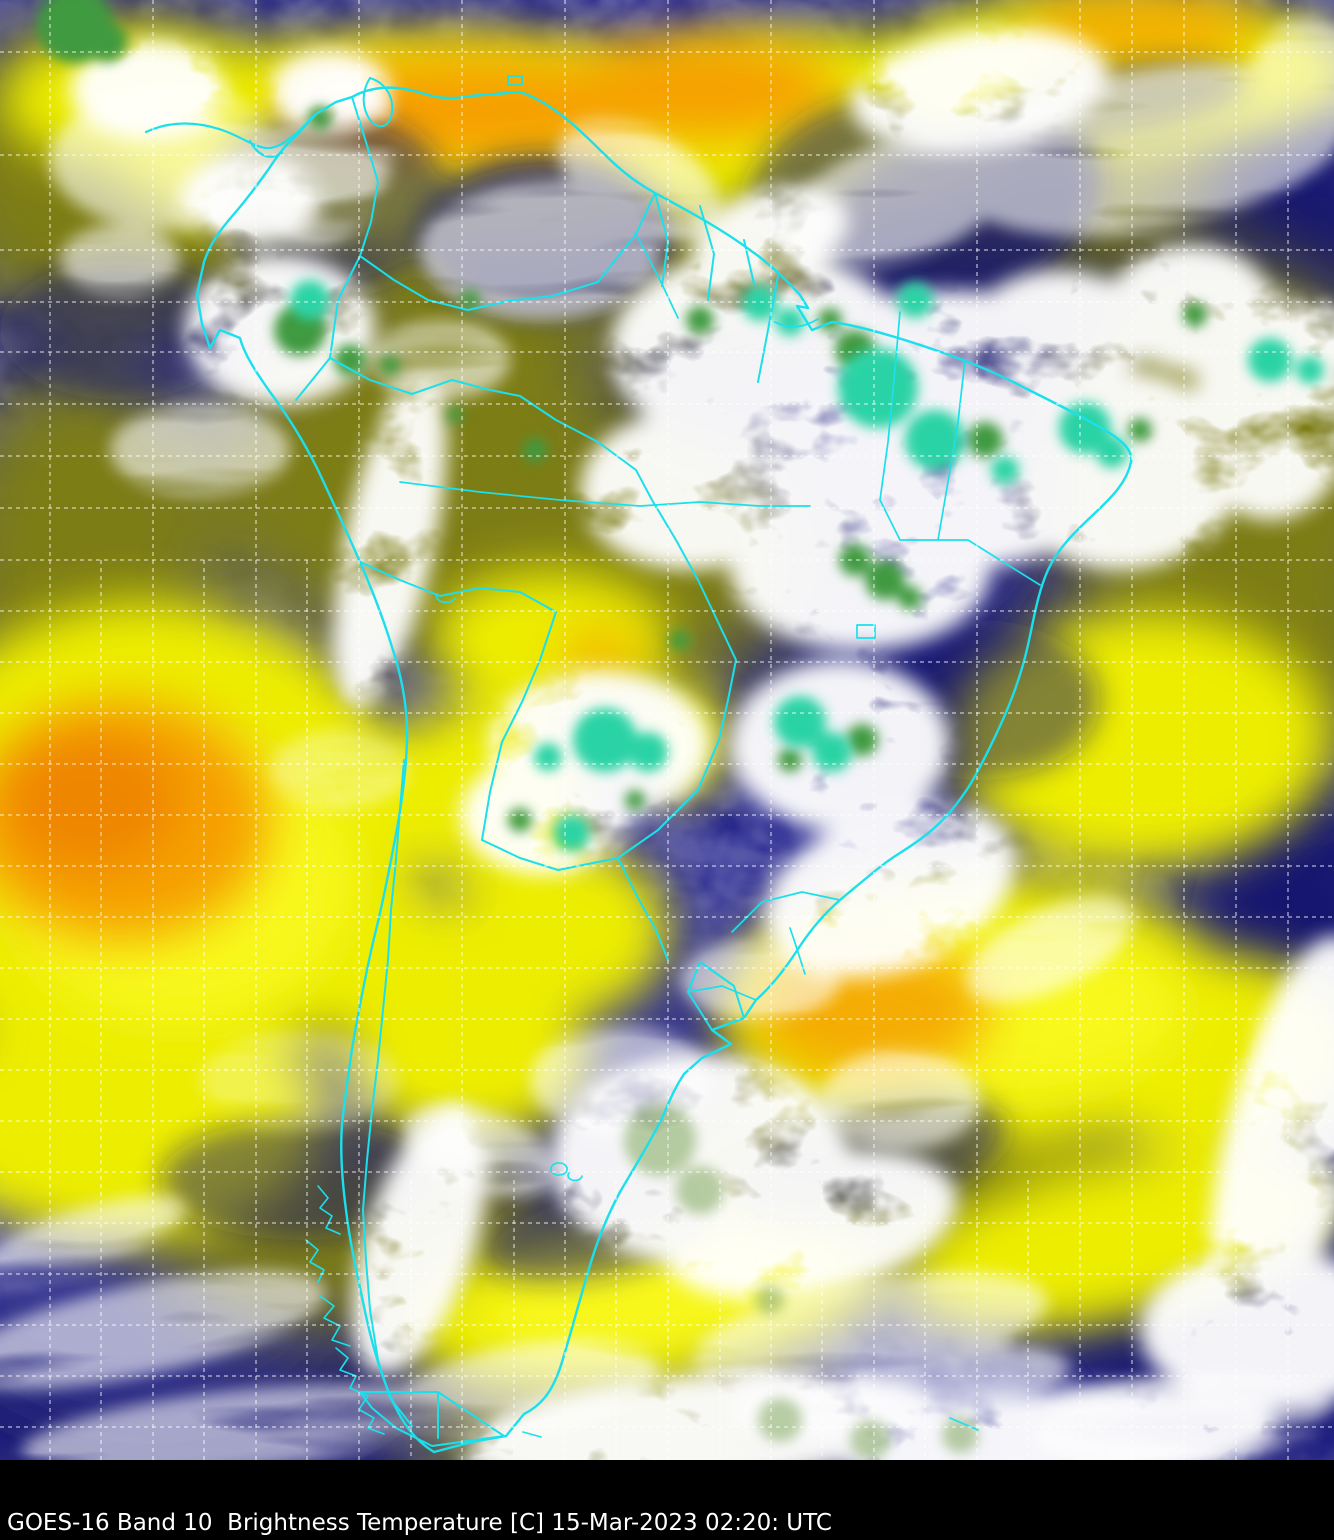  Describe the element at coordinates (719, 1320) in the screenshot. I see `longitude-lines-south-limb` at that location.